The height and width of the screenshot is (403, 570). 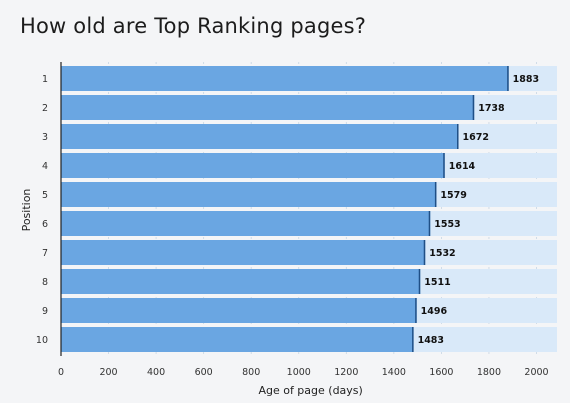 What do you see at coordinates (441, 372) in the screenshot?
I see `x-tick-label-1600: 1600` at bounding box center [441, 372].